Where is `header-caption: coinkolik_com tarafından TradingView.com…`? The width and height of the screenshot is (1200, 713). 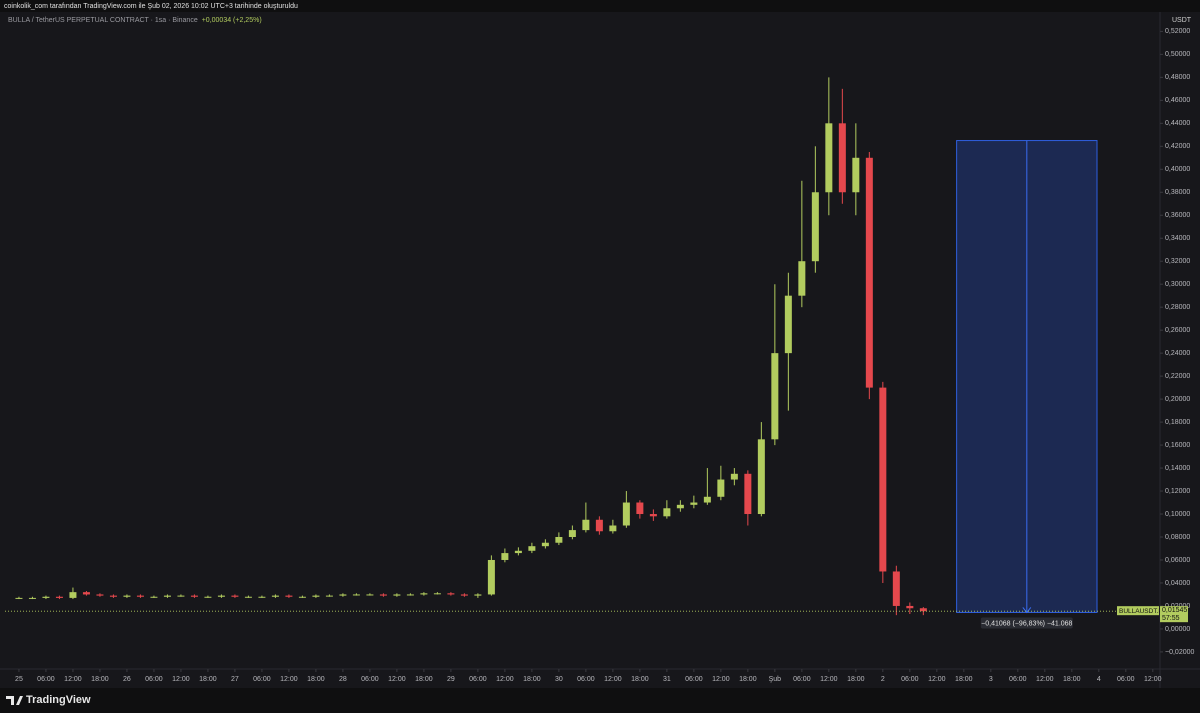 header-caption: coinkolik_com tarafından TradingView.com… is located at coordinates (151, 6).